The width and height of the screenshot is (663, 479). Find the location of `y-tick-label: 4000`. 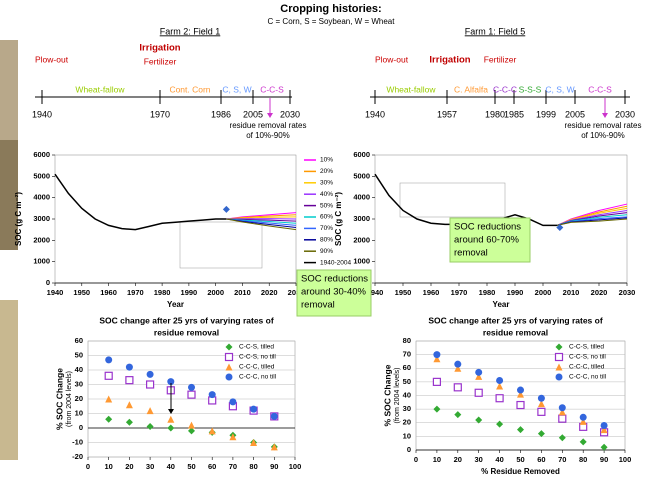

y-tick-label: 4000 is located at coordinates (361, 197).